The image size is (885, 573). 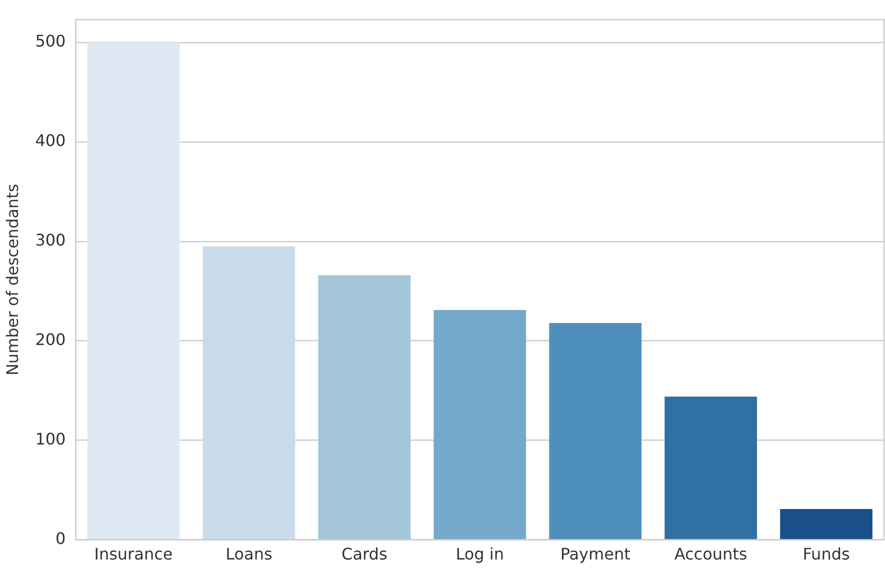 I want to click on x-tick-label: Payment, so click(x=595, y=554).